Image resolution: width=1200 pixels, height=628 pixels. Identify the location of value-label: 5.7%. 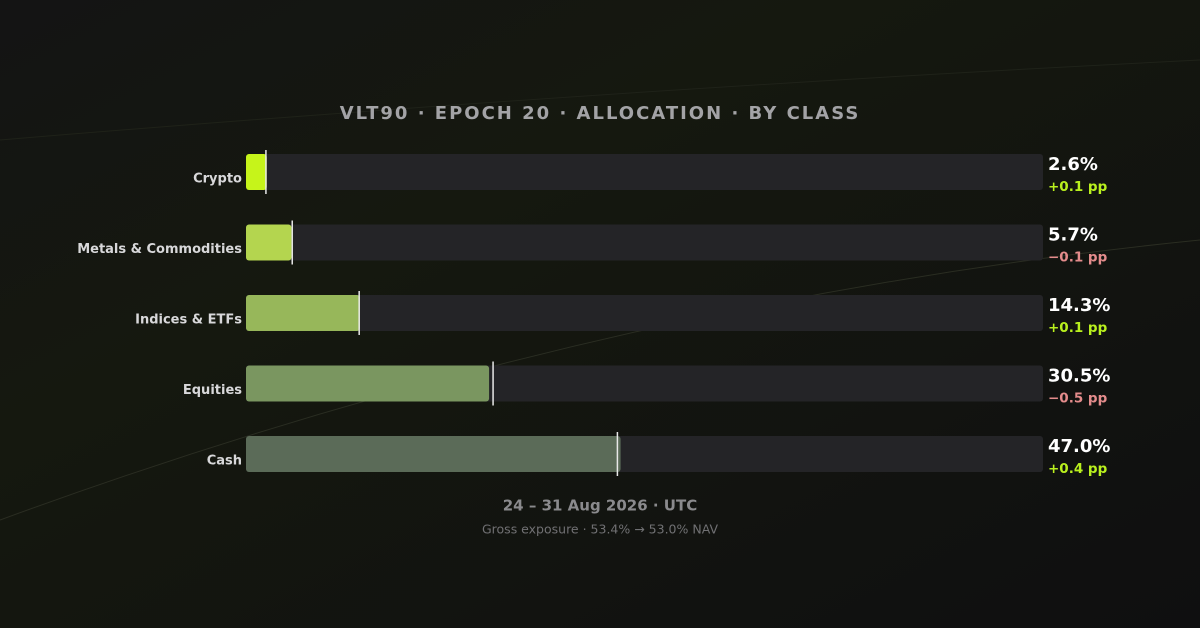
(1073, 235).